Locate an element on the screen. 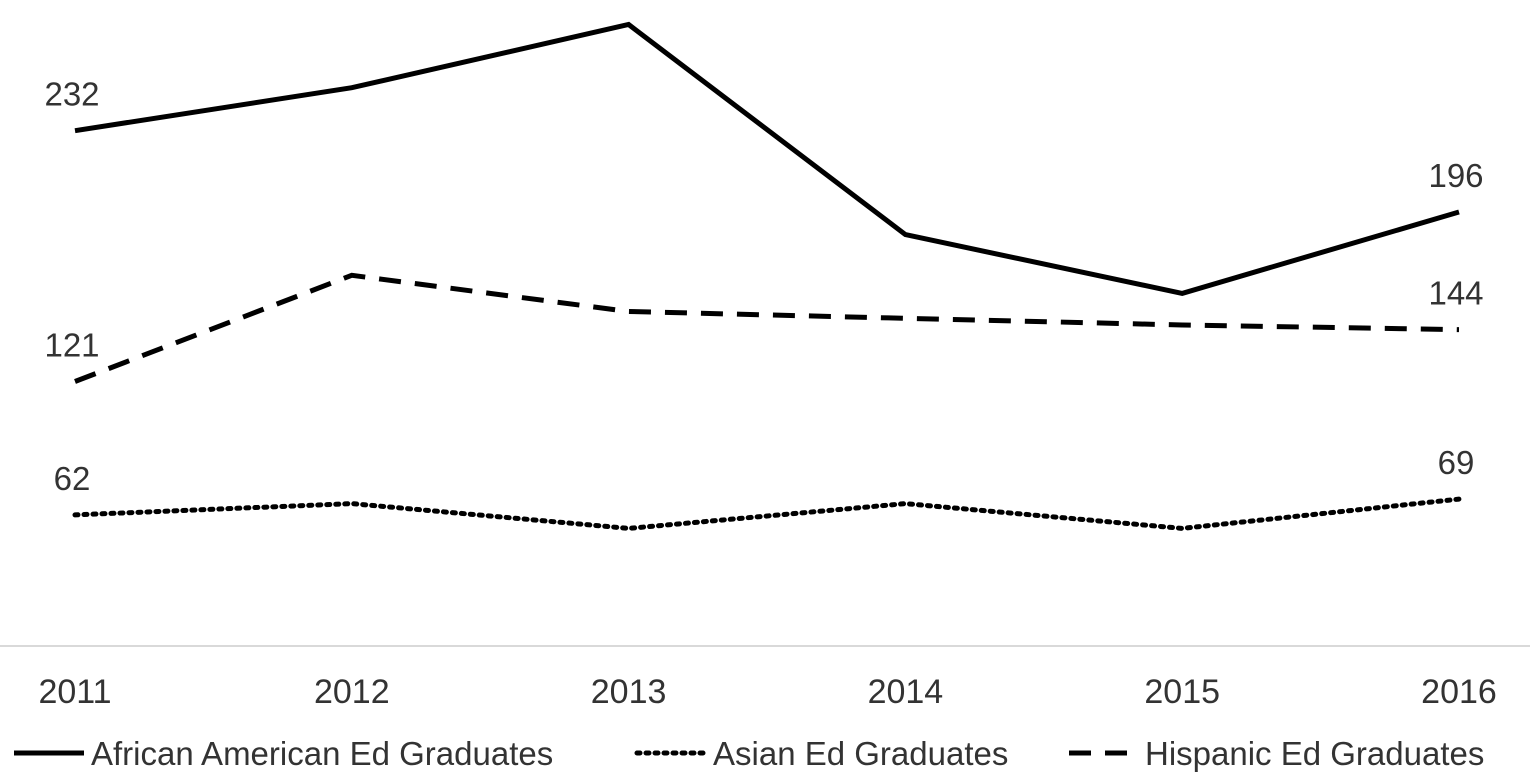 The image size is (1530, 776). data-label: 69 is located at coordinates (1456, 462).